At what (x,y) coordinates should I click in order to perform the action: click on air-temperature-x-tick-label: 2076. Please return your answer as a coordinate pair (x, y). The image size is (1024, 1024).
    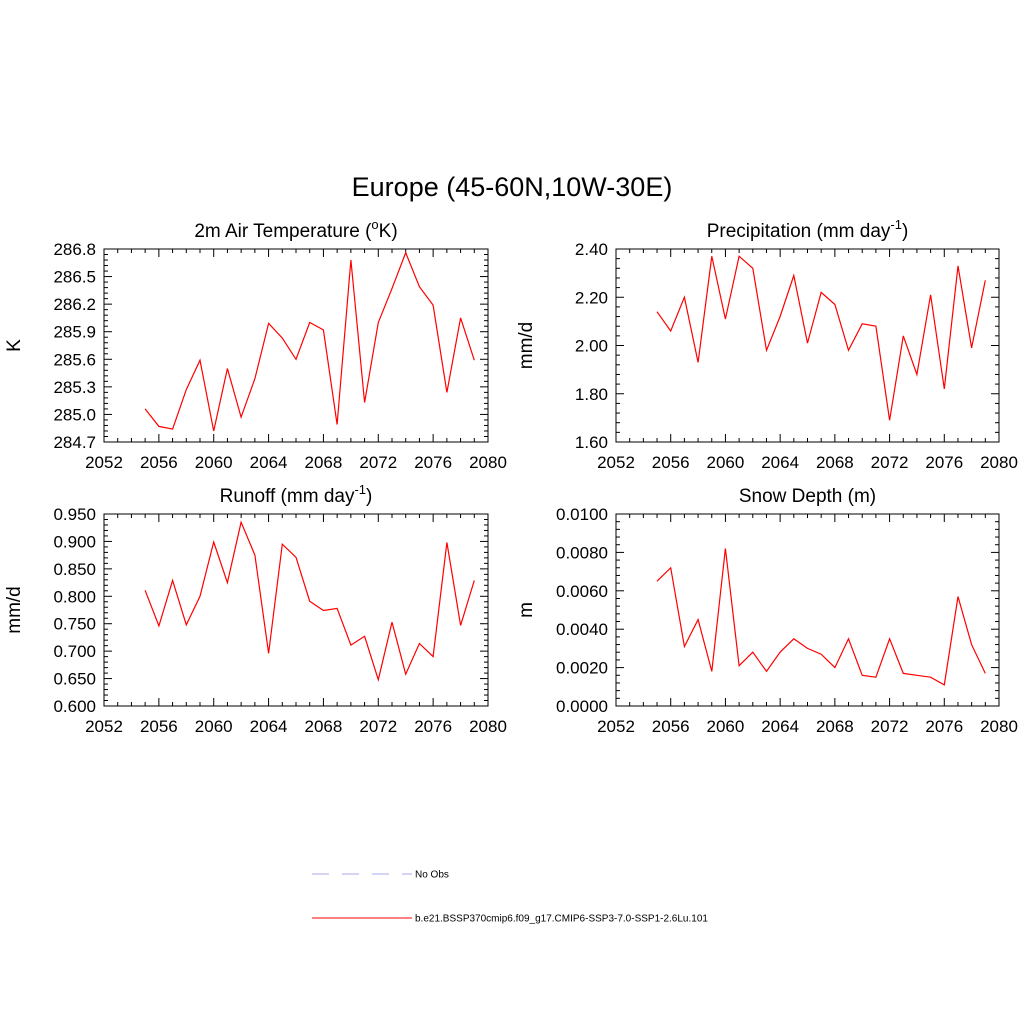
    Looking at the image, I should click on (433, 462).